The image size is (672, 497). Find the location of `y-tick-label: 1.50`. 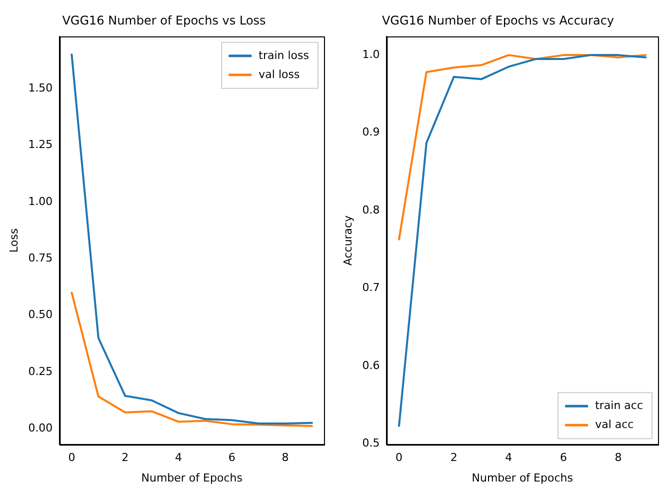

y-tick-label: 1.50 is located at coordinates (40, 87).